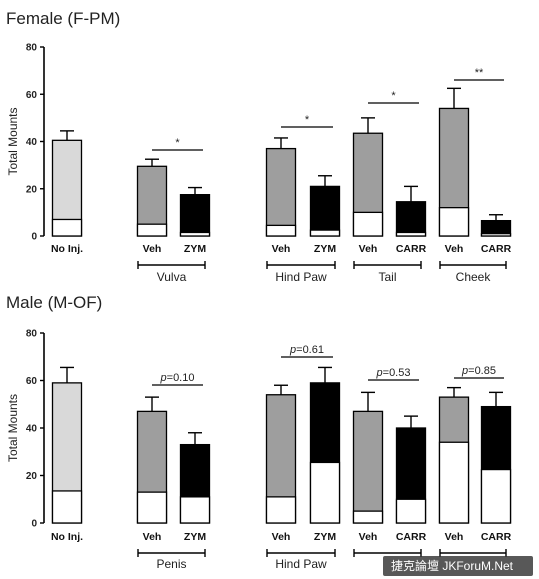  Describe the element at coordinates (171, 564) in the screenshot. I see `group-label: Penis` at that location.